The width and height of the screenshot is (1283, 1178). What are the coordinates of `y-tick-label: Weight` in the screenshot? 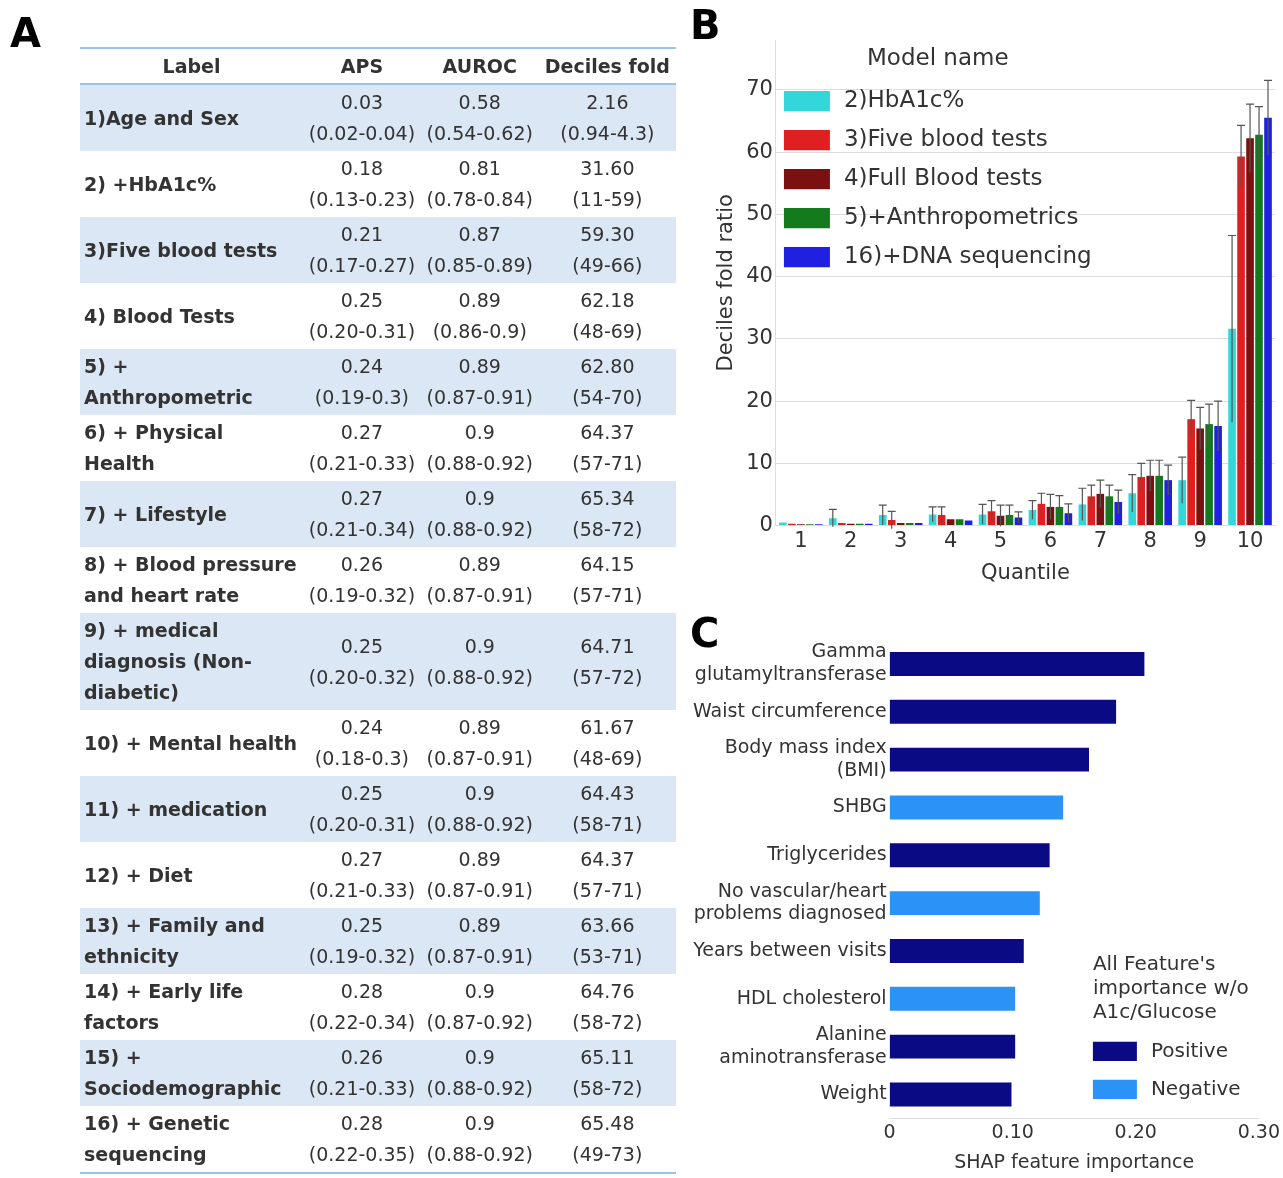 It's located at (853, 1092).